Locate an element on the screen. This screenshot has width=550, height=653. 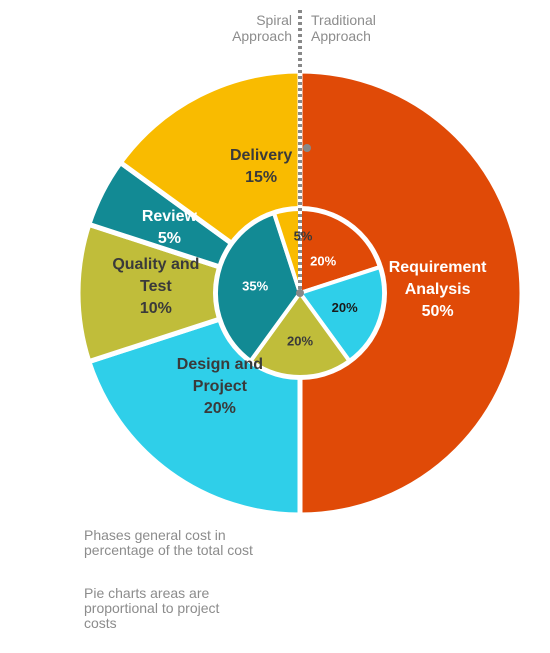
traditional-approach-header: Traditional Approach is located at coordinates (366, 28).